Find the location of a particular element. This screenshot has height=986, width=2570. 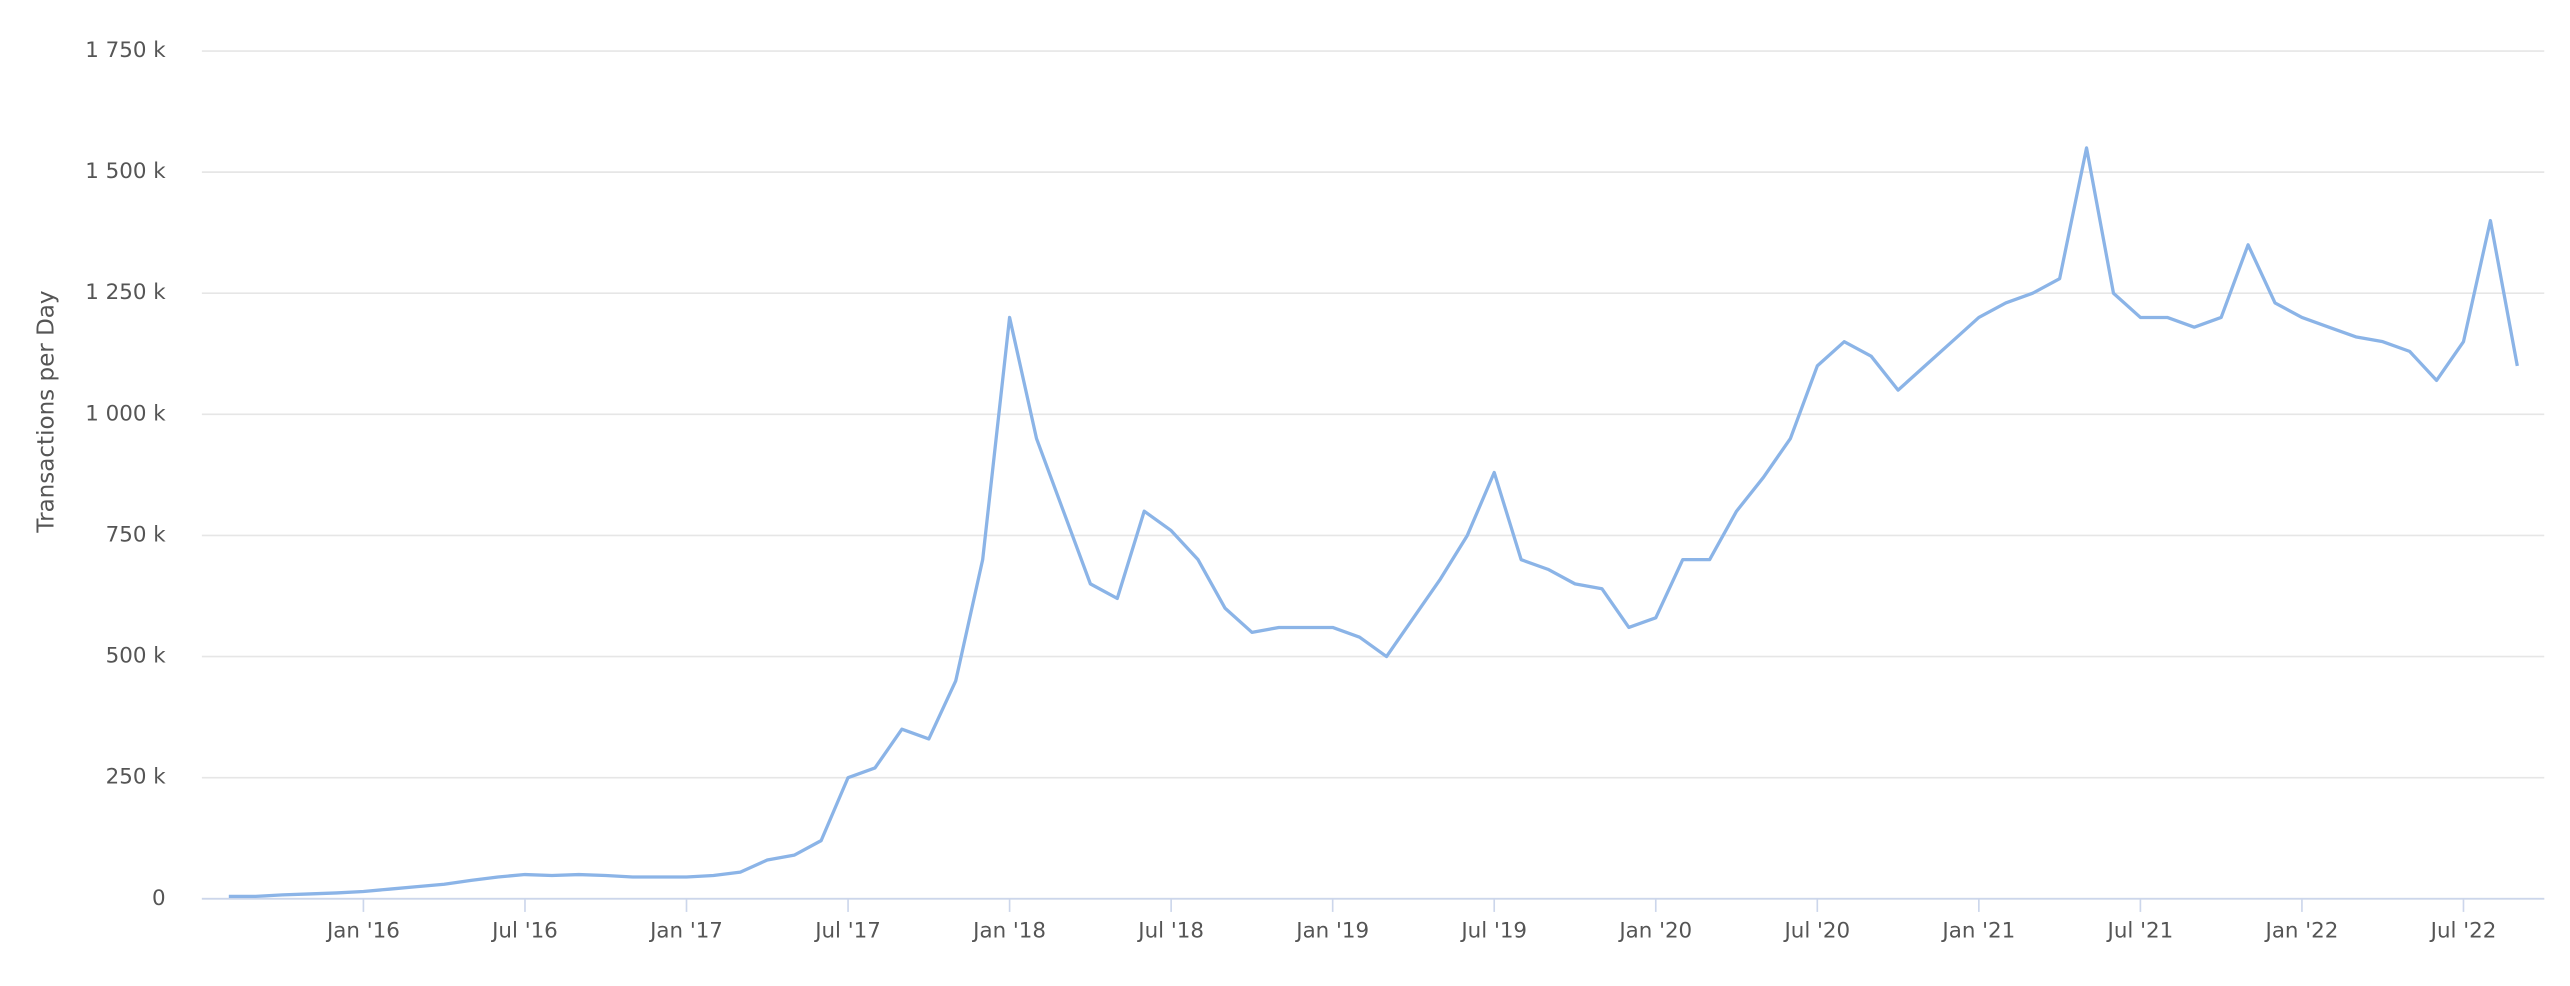

x-tick-label: Jan '19 is located at coordinates (1331, 931).